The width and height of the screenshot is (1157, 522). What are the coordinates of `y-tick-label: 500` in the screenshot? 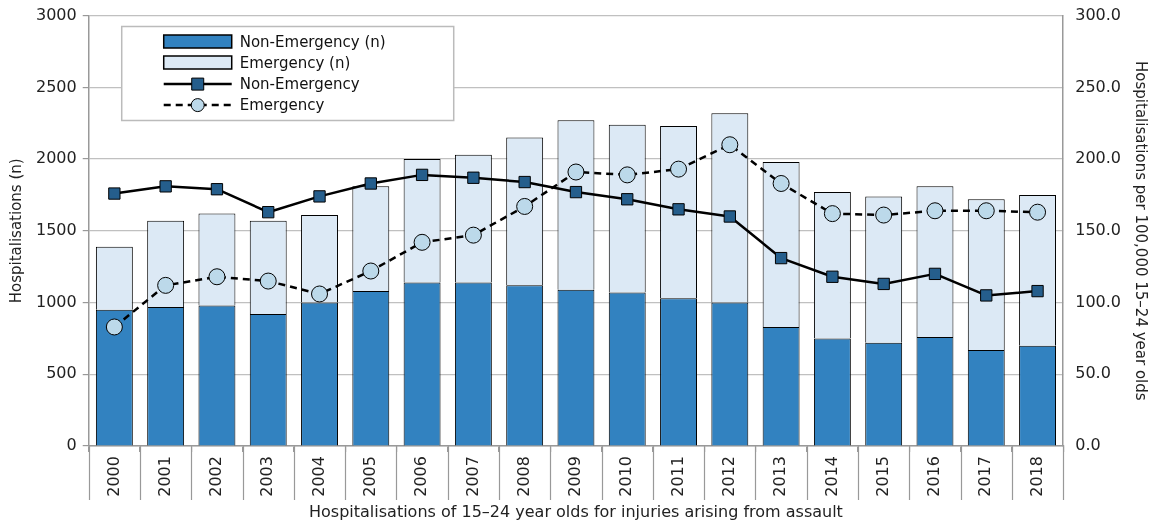 It's located at (61, 373).